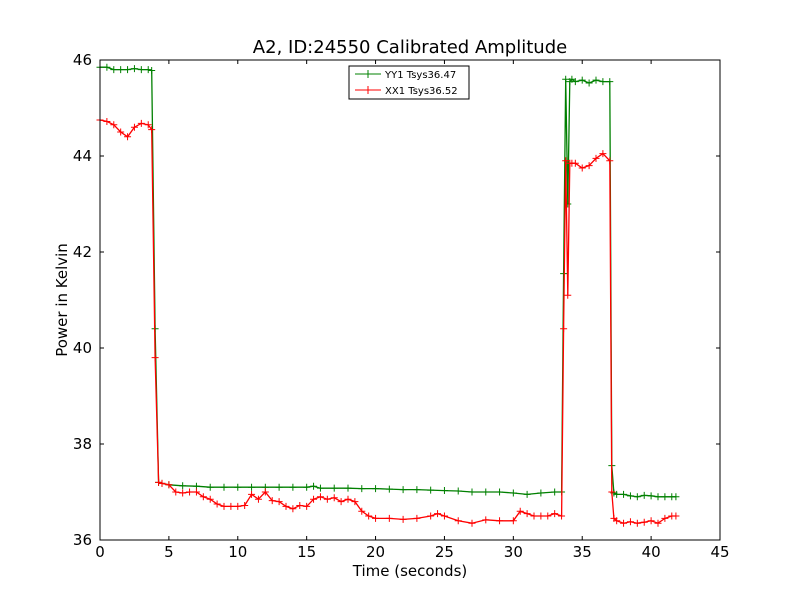  What do you see at coordinates (375, 552) in the screenshot?
I see `x-tick-label: 20` at bounding box center [375, 552].